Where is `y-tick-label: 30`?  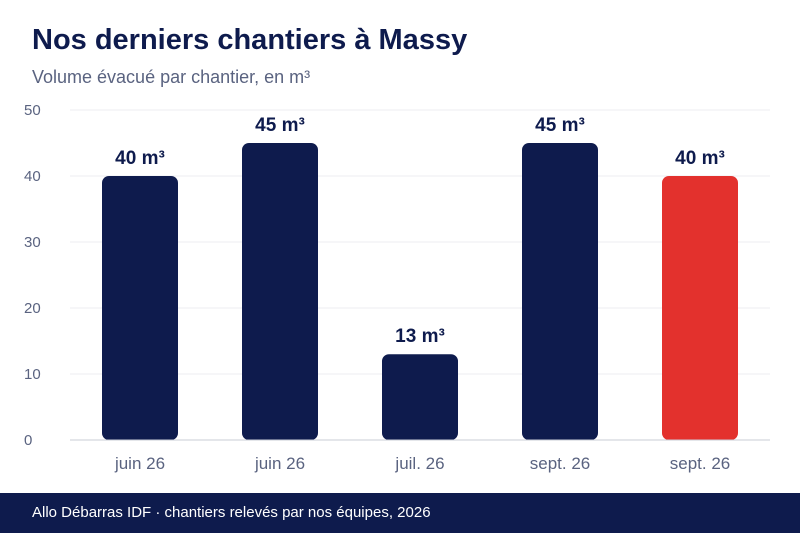
y-tick-label: 30 is located at coordinates (32, 242).